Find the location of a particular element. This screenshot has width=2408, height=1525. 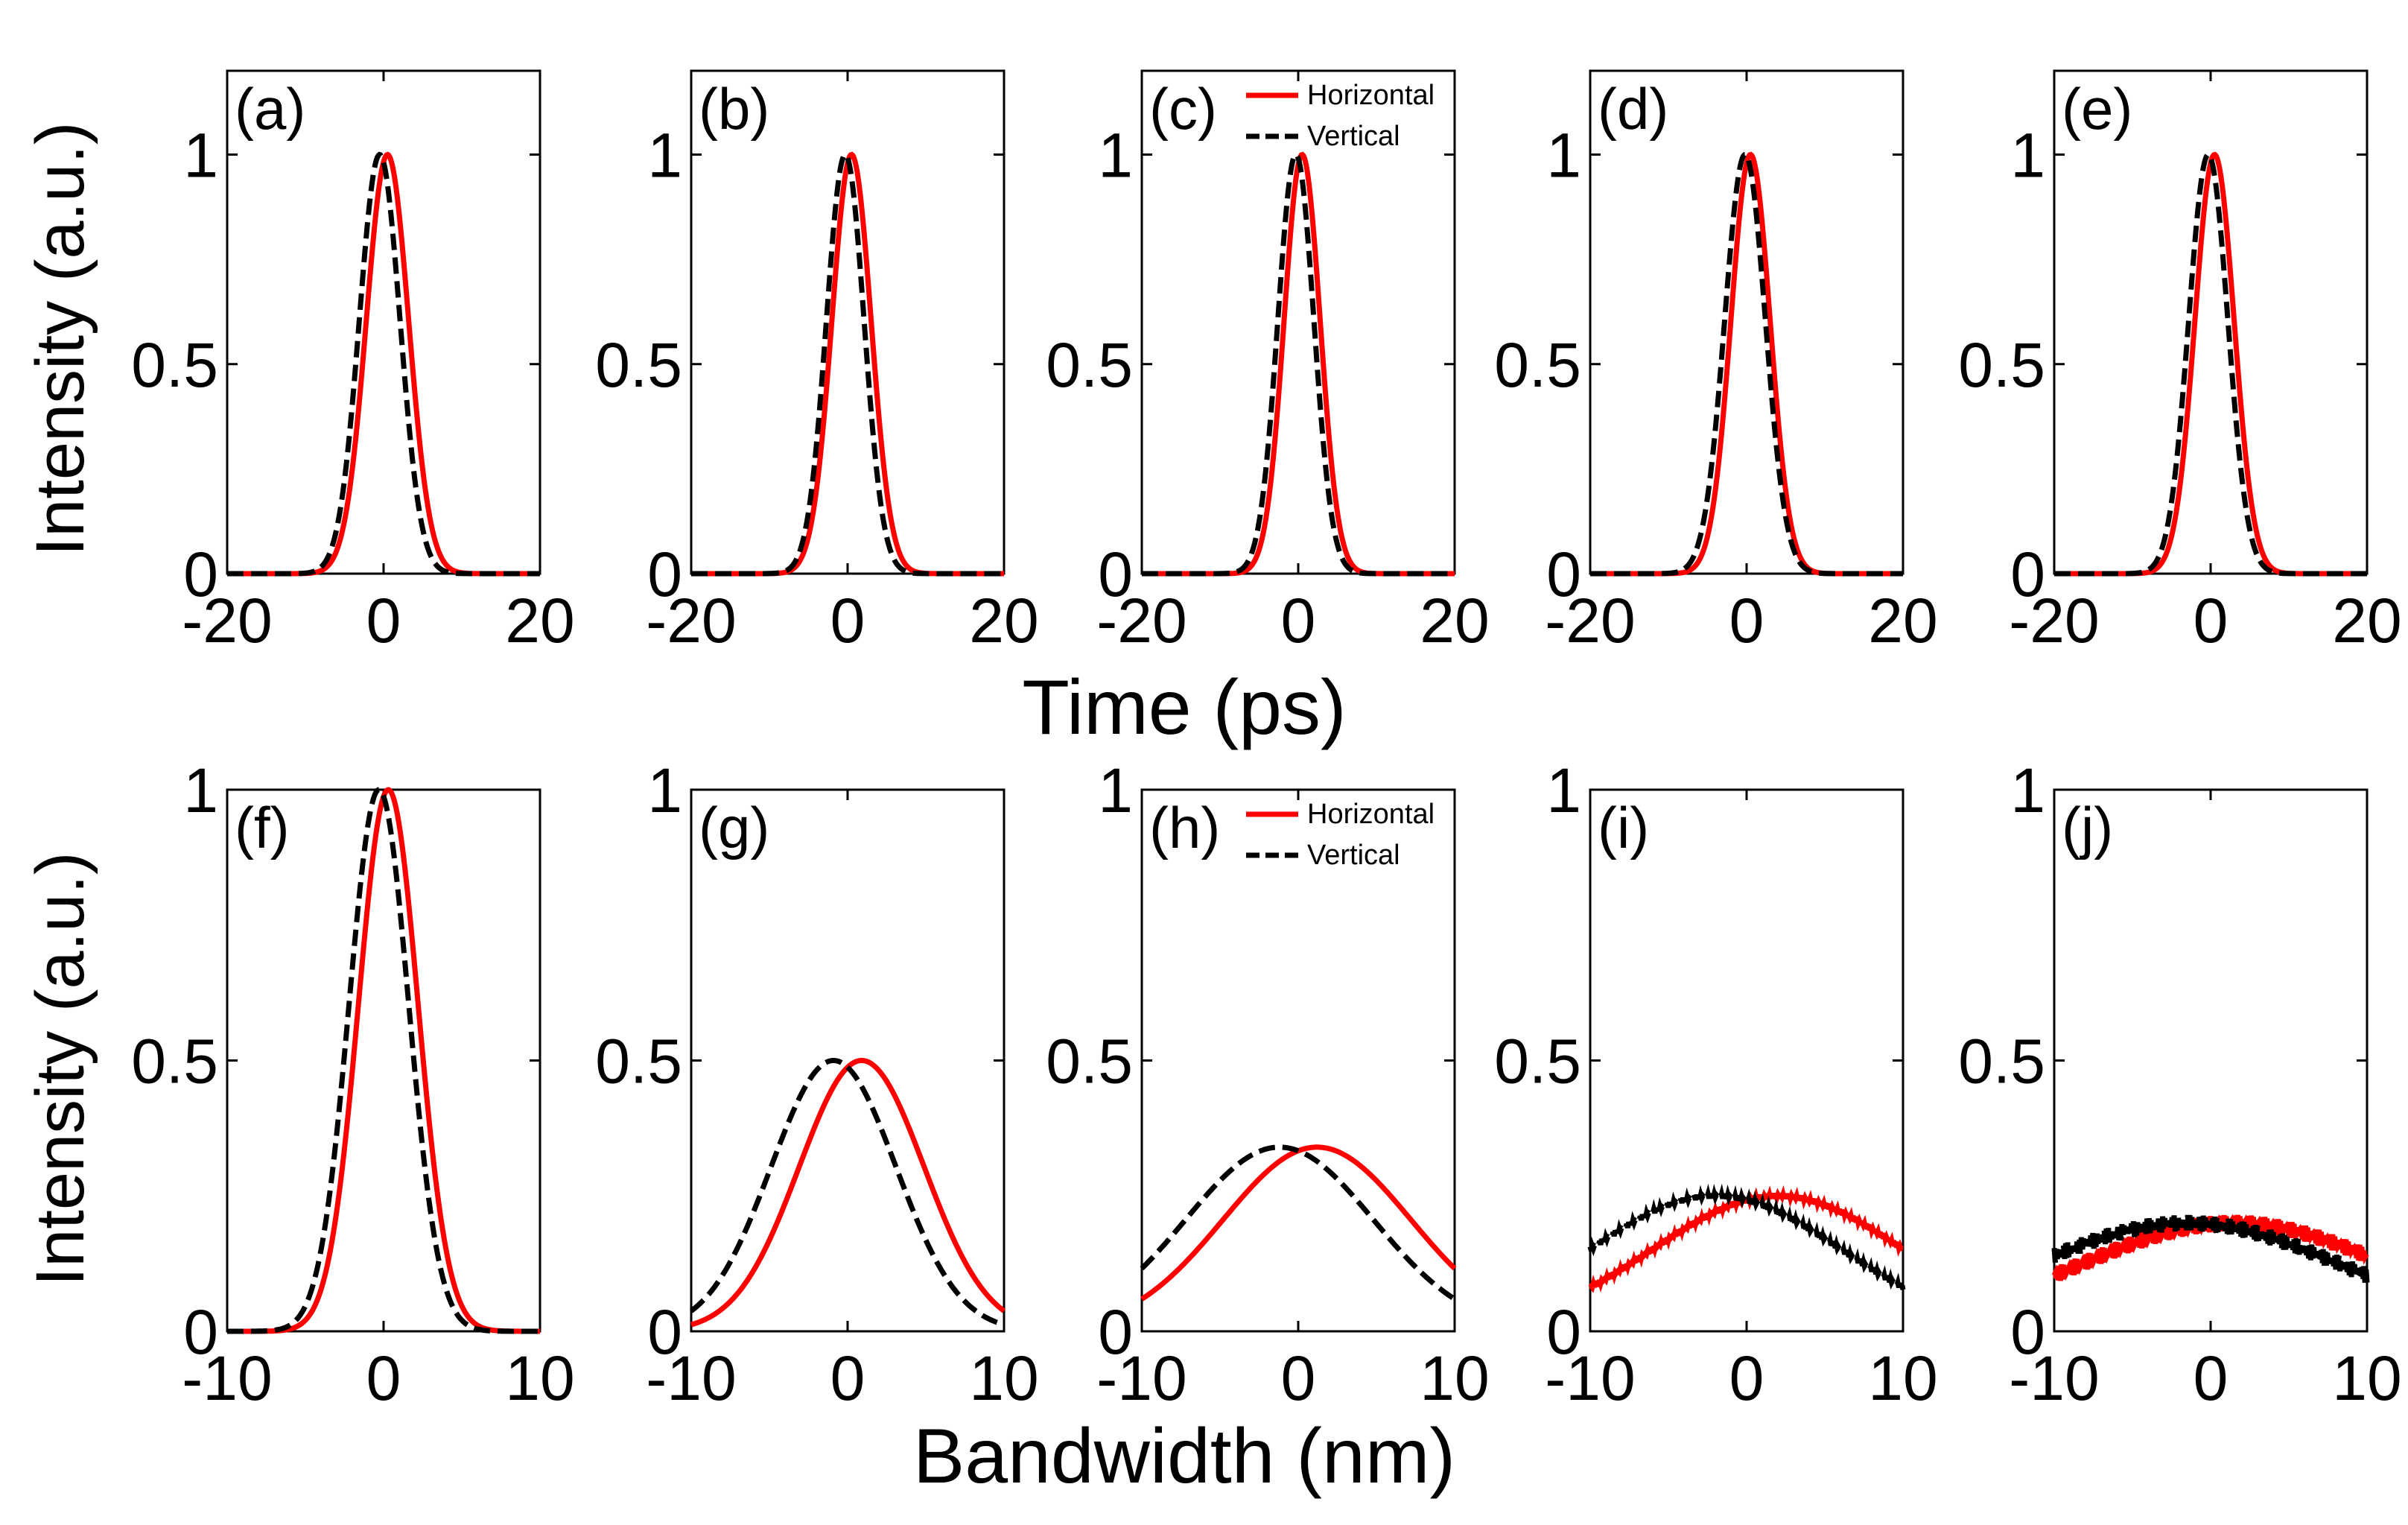

series-vertical-g is located at coordinates (847, 1193).